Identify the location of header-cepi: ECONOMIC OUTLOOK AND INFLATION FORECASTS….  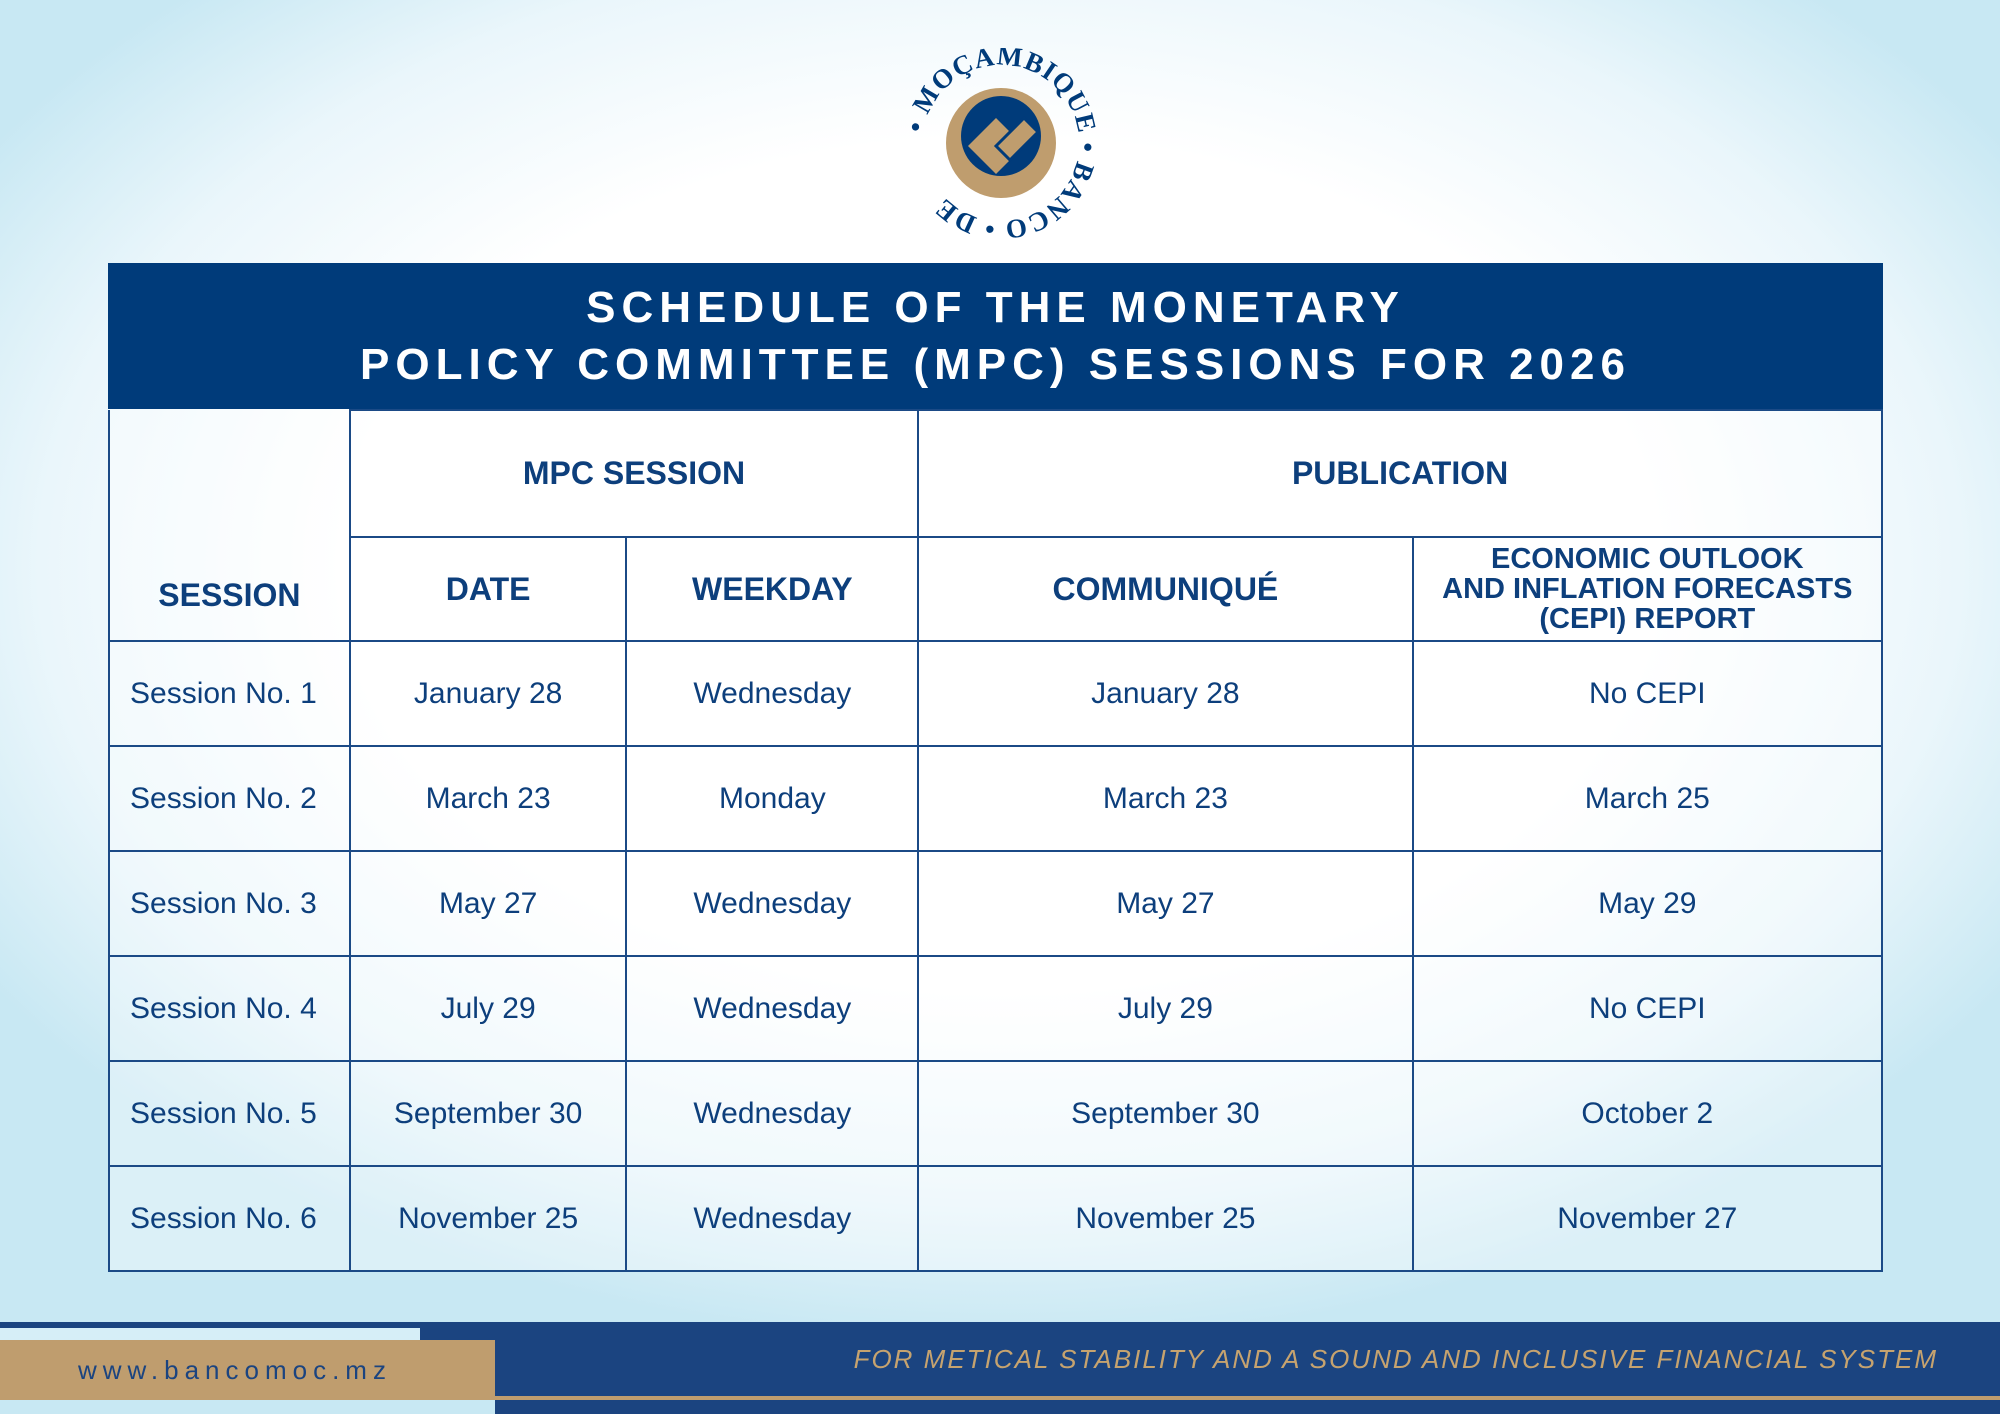
(1647, 589).